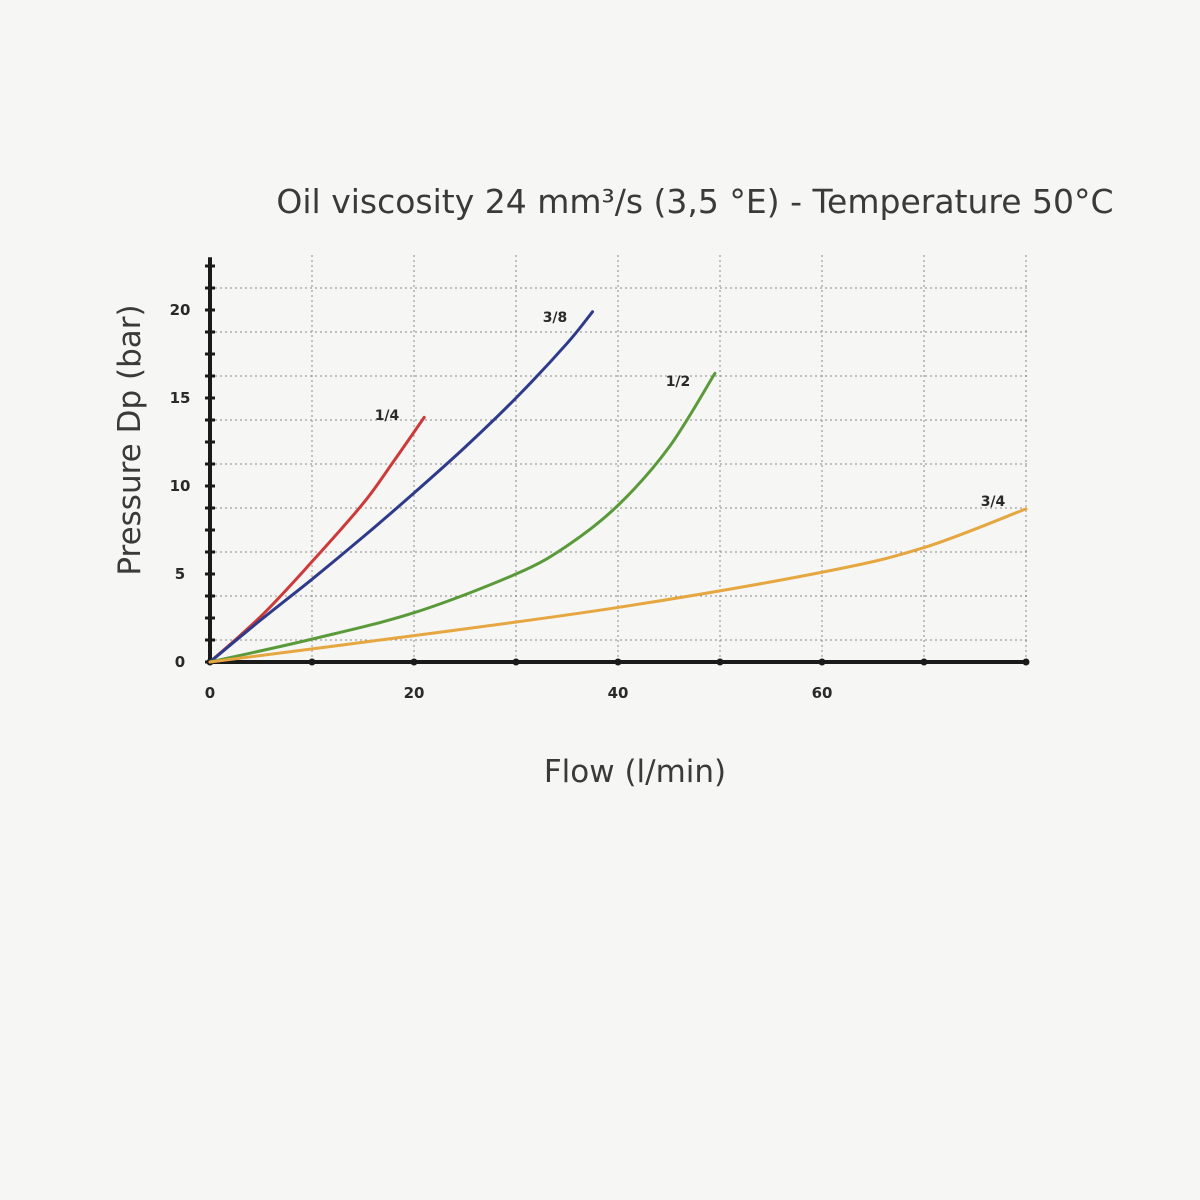 This screenshot has height=1200, width=1200. Describe the element at coordinates (210, 693) in the screenshot. I see `x-tick-label: 0` at that location.